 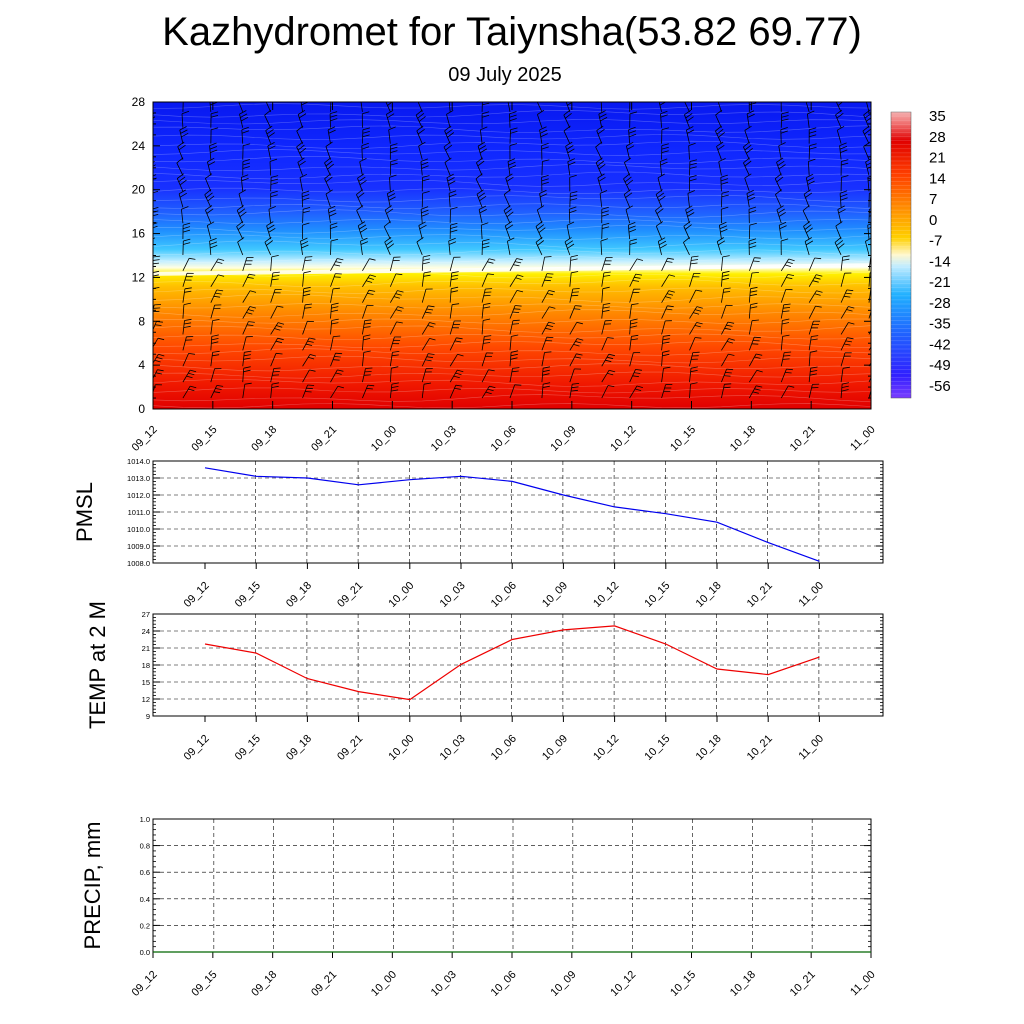 I want to click on colorbar-ramp, so click(x=901, y=255).